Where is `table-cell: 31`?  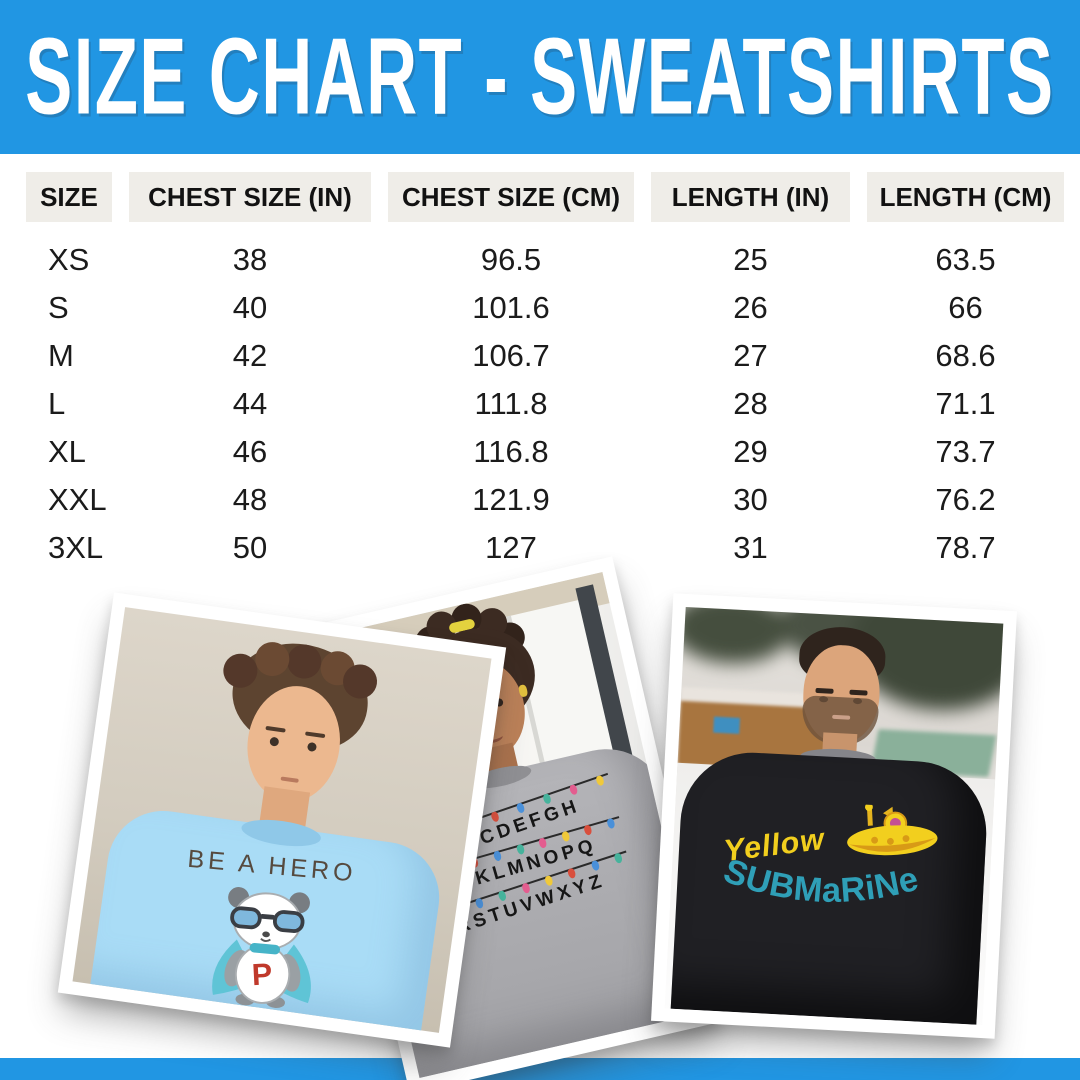
table-cell: 31 is located at coordinates (750, 547).